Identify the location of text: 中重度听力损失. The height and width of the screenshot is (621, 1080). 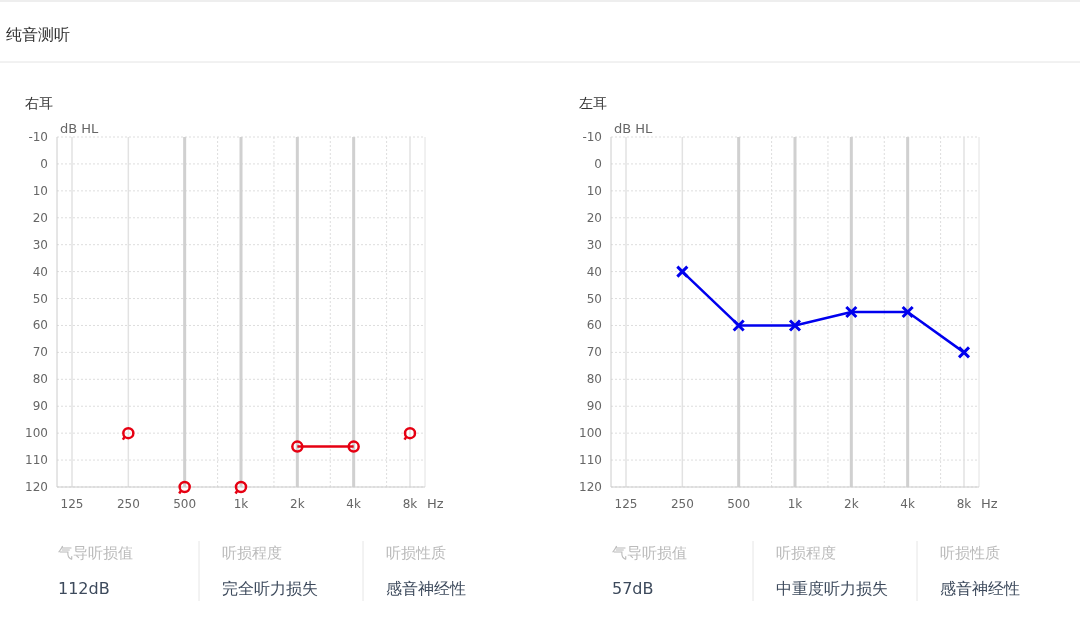
(832, 588).